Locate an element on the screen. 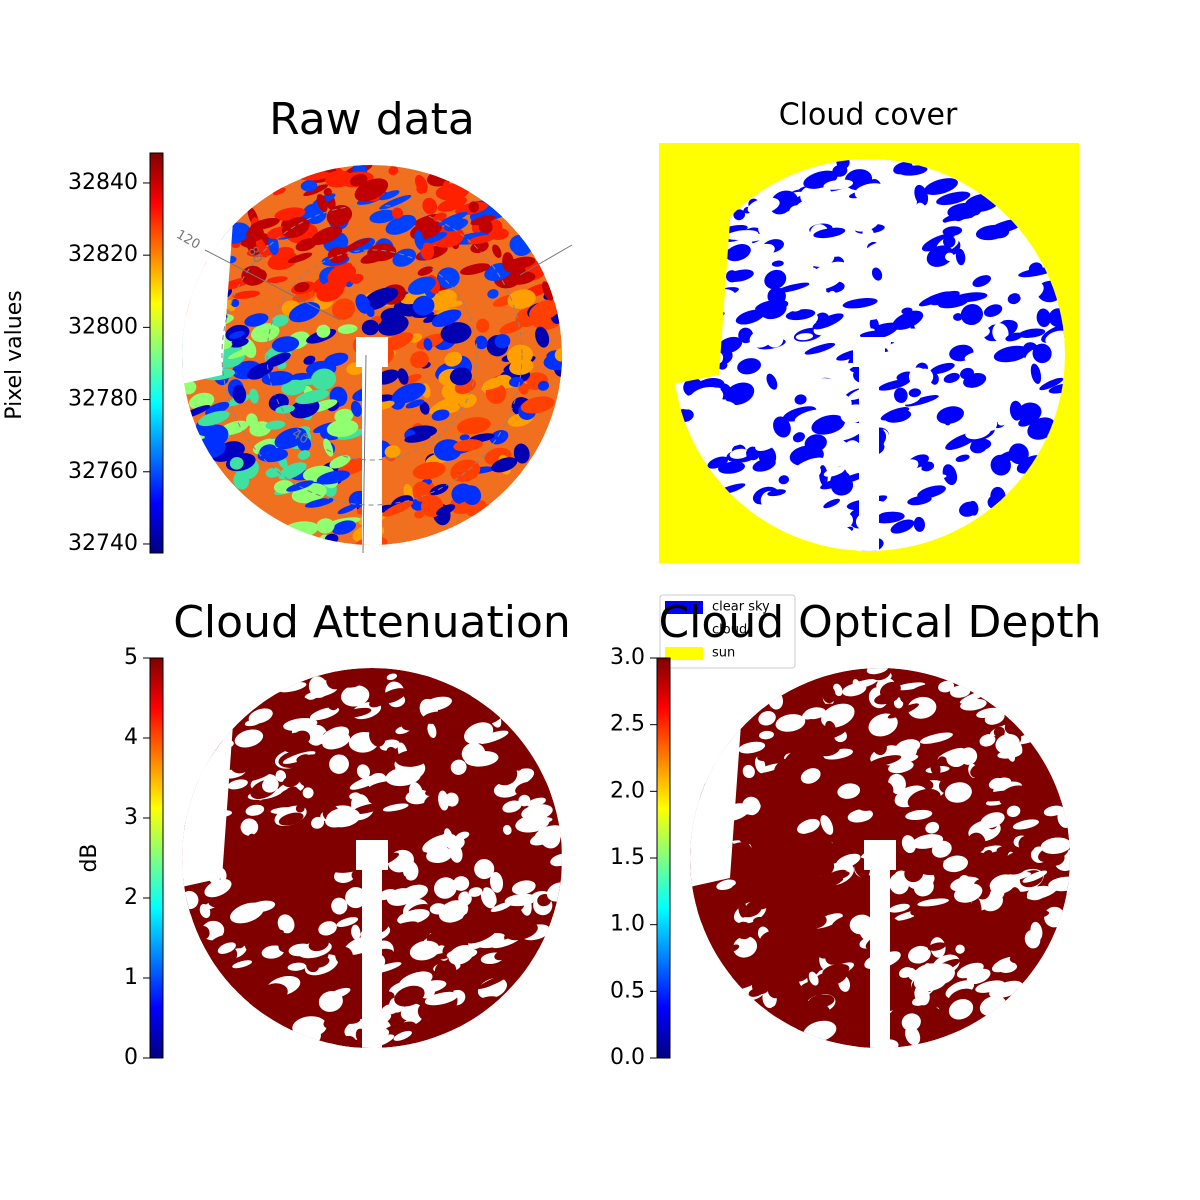 The image size is (1200, 1200). tick-label: 32800 is located at coordinates (103, 326).